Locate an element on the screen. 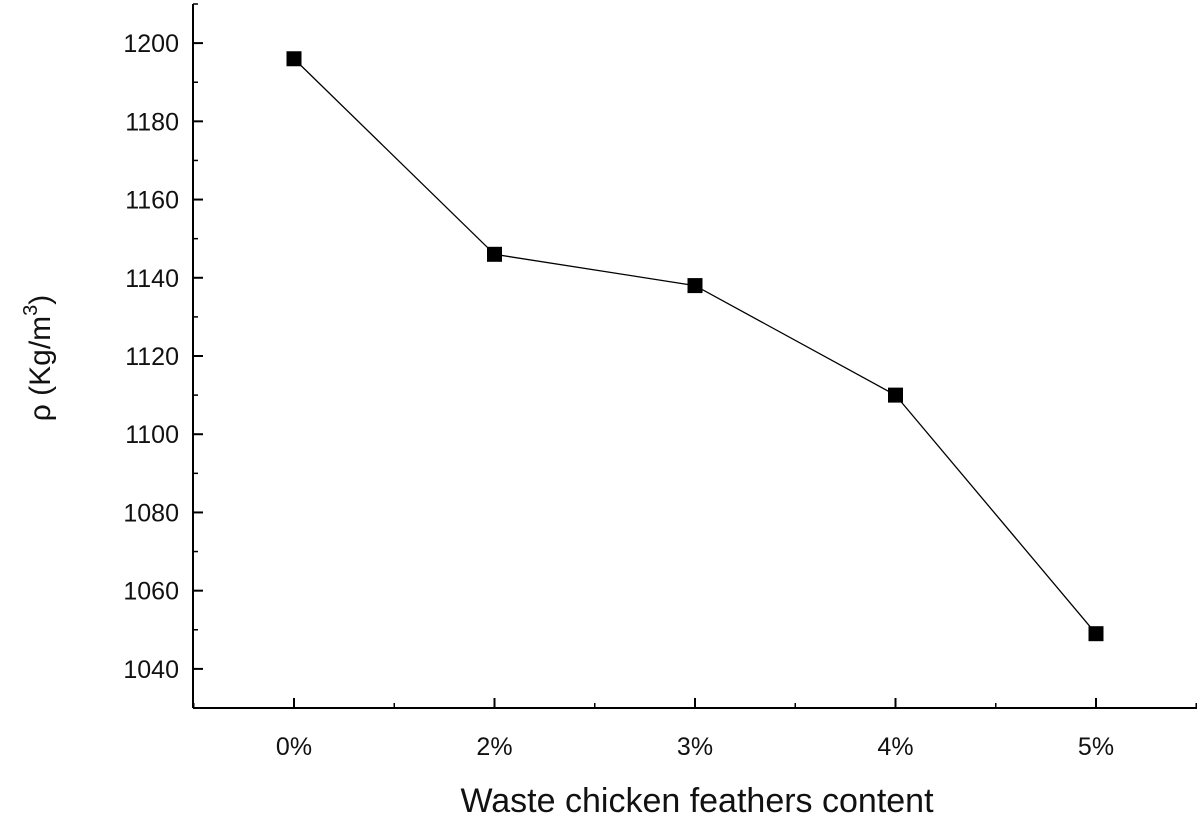 Image resolution: width=1200 pixels, height=823 pixels. x-tick-label: 0% is located at coordinates (294, 747).